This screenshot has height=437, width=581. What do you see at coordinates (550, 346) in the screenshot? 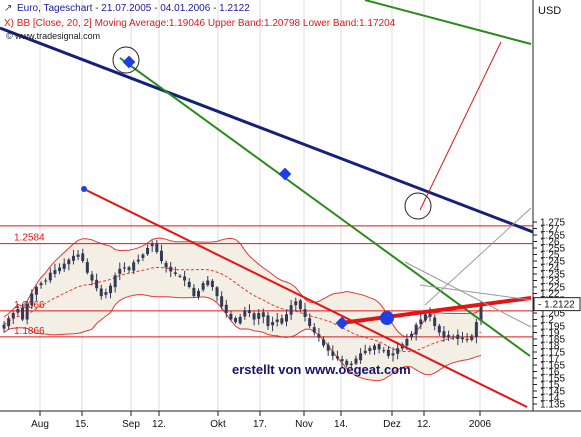
I see `y-tick-label: 1.18` at bounding box center [550, 346].